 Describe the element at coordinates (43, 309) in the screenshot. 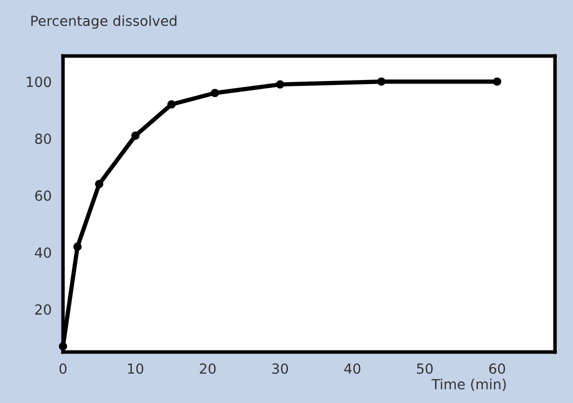

I see `y-tick-label: 20` at that location.